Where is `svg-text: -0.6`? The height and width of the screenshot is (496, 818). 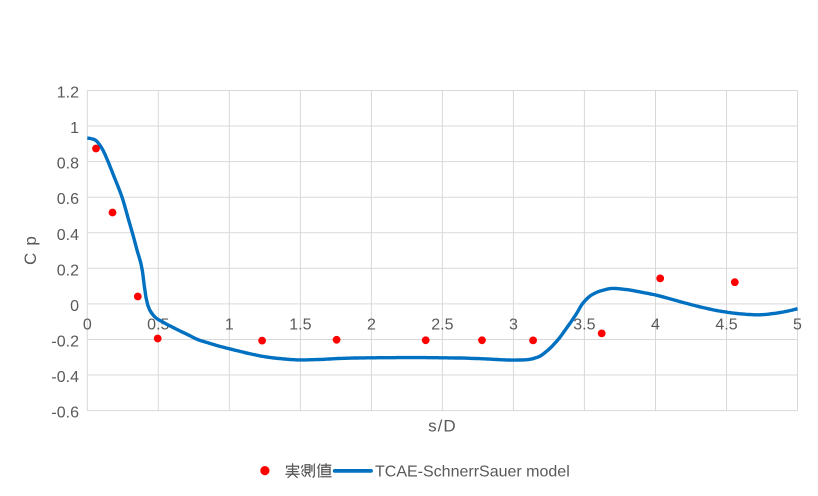
svg-text: -0.6 is located at coordinates (65, 413).